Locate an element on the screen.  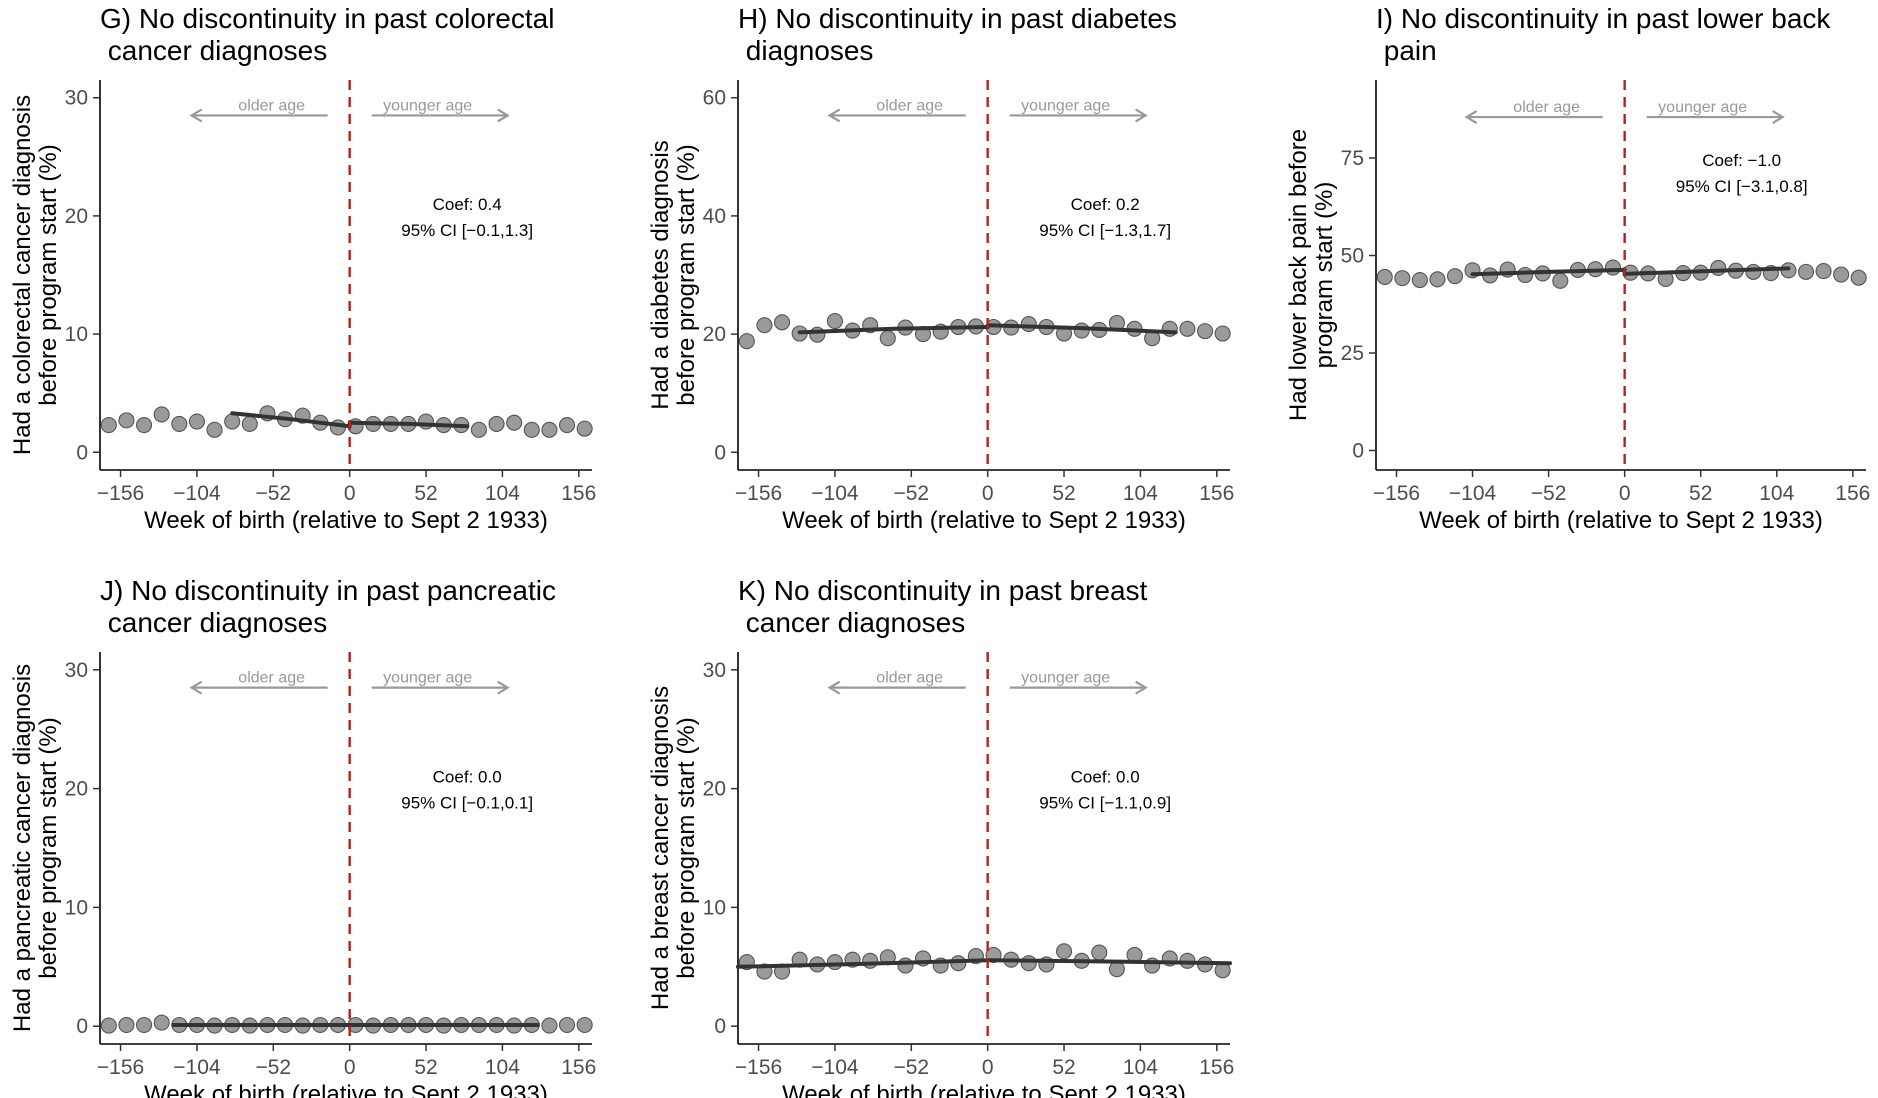
y-axis-title-line: before program start (%) is located at coordinates (48, 847).